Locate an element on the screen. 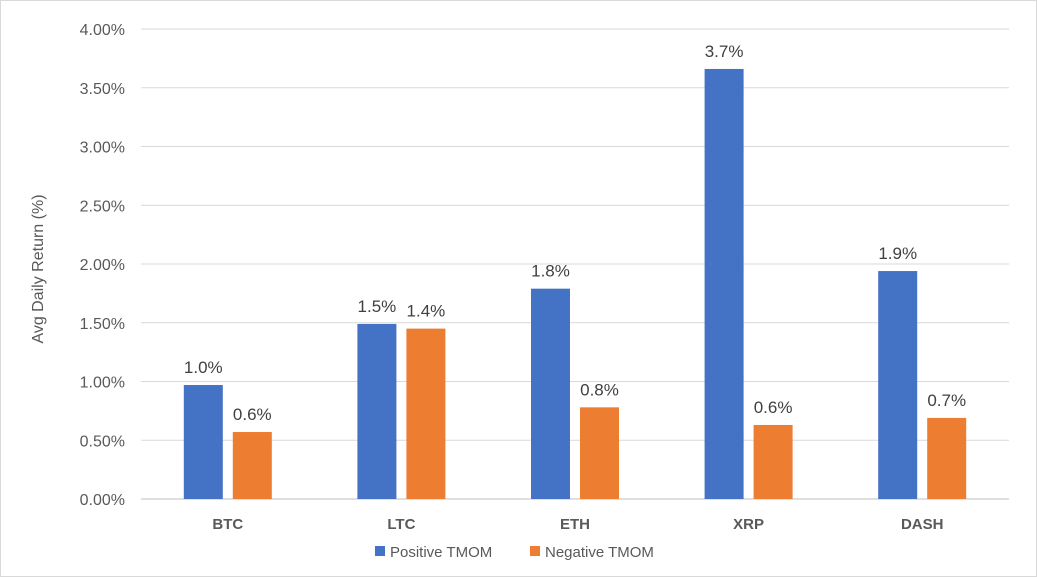 Image resolution: width=1037 pixels, height=577 pixels. y-tick-label: 2.00% is located at coordinates (102, 265).